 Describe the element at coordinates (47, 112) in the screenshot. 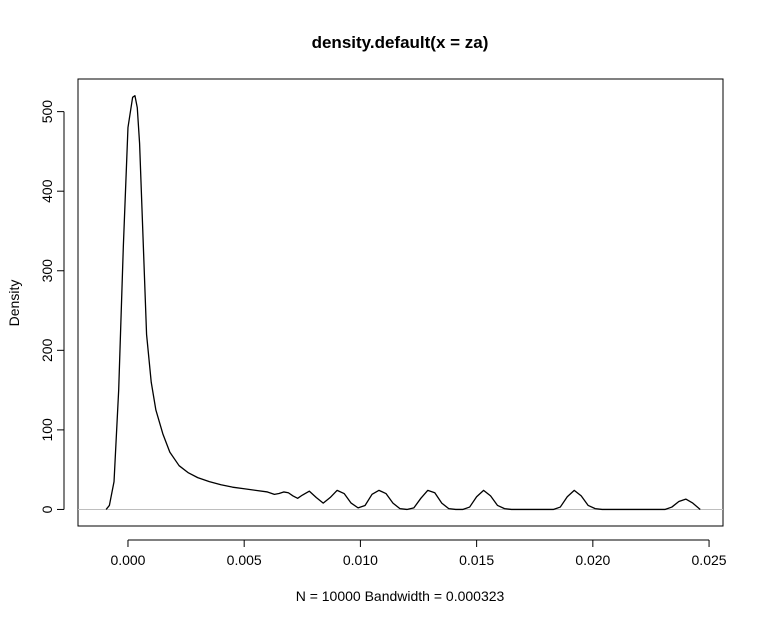

I see `y-tick-label: 500` at that location.